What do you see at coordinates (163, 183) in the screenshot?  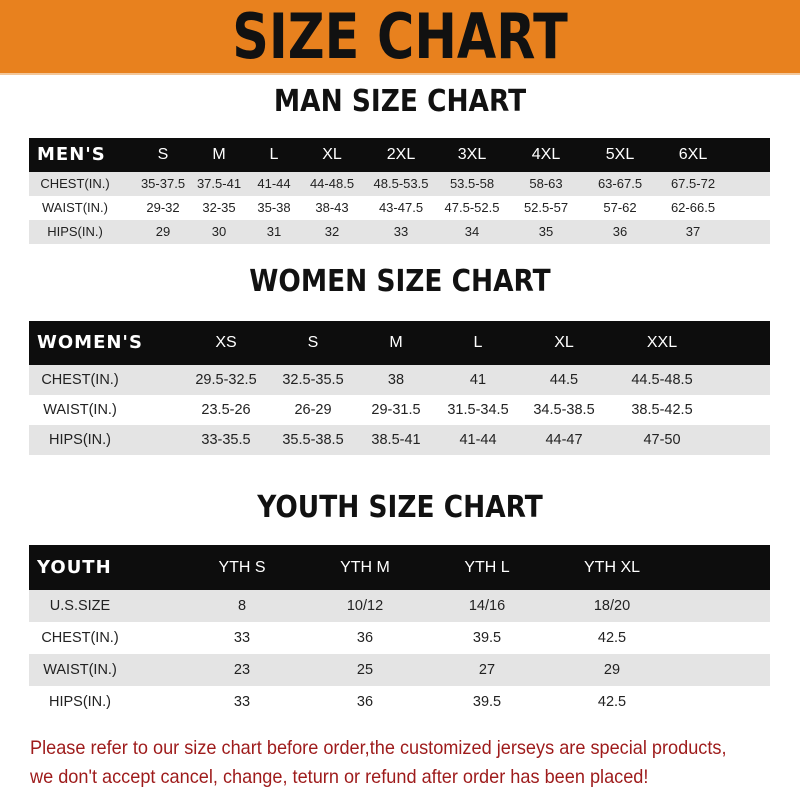 I see `measurement-value: 35-37.5` at bounding box center [163, 183].